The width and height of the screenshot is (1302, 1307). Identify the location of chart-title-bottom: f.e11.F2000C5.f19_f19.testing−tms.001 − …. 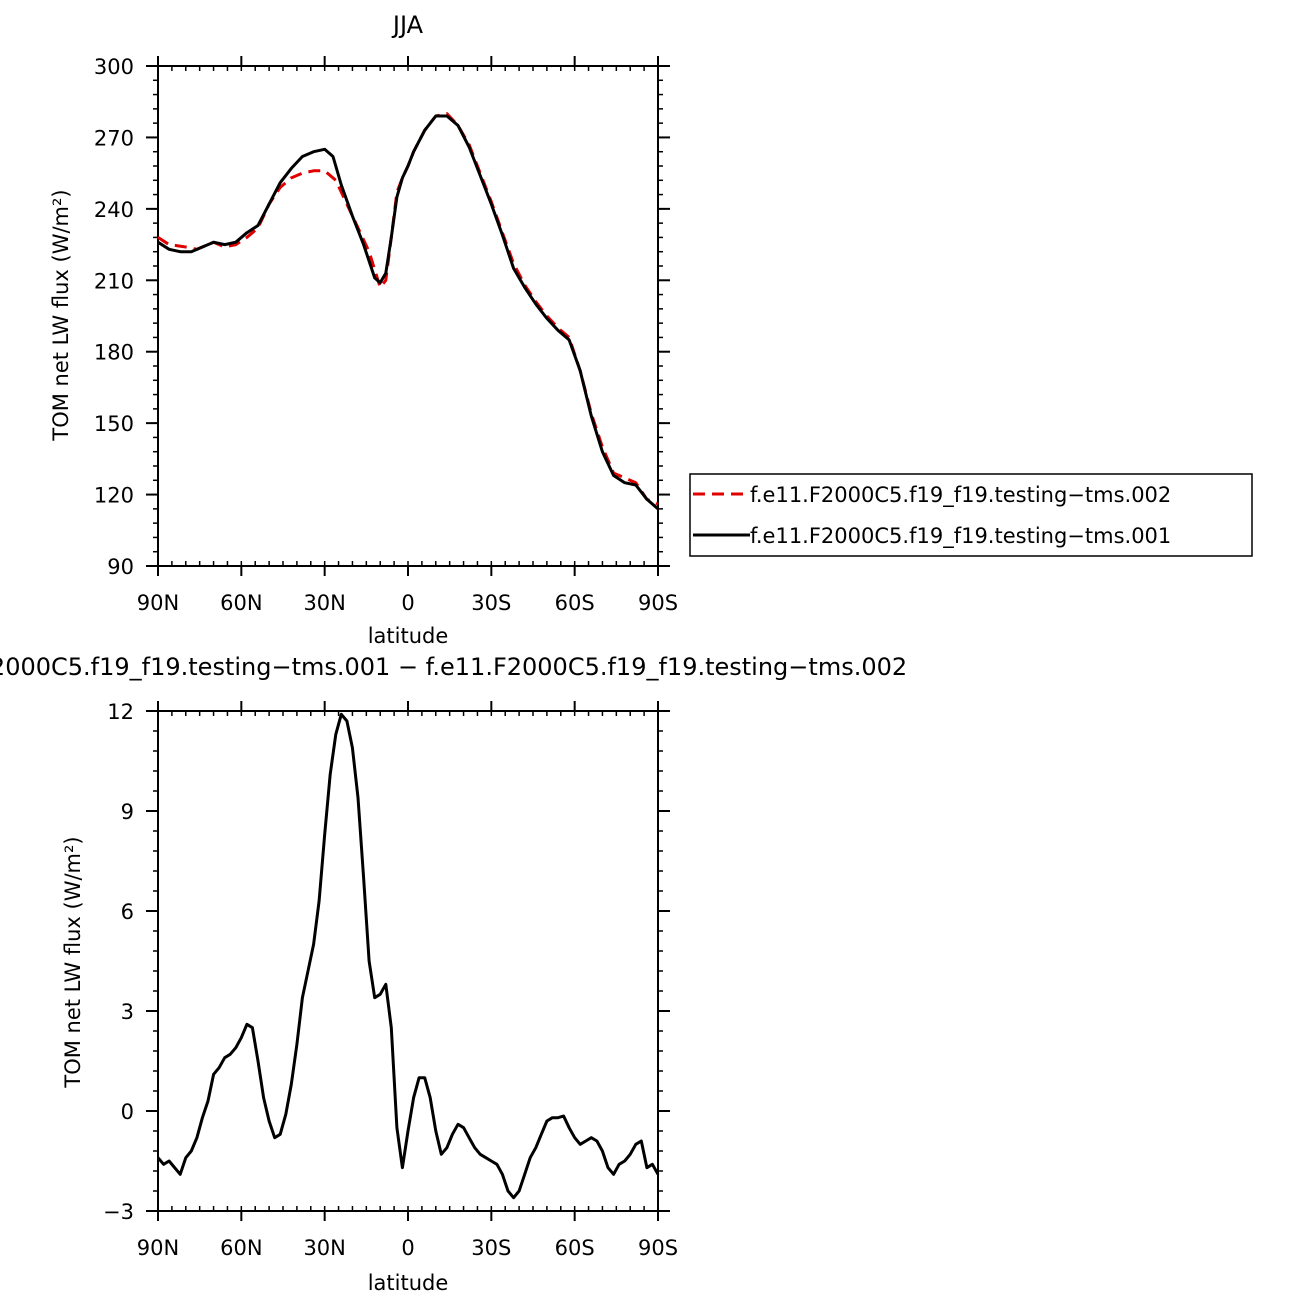
(453, 667).